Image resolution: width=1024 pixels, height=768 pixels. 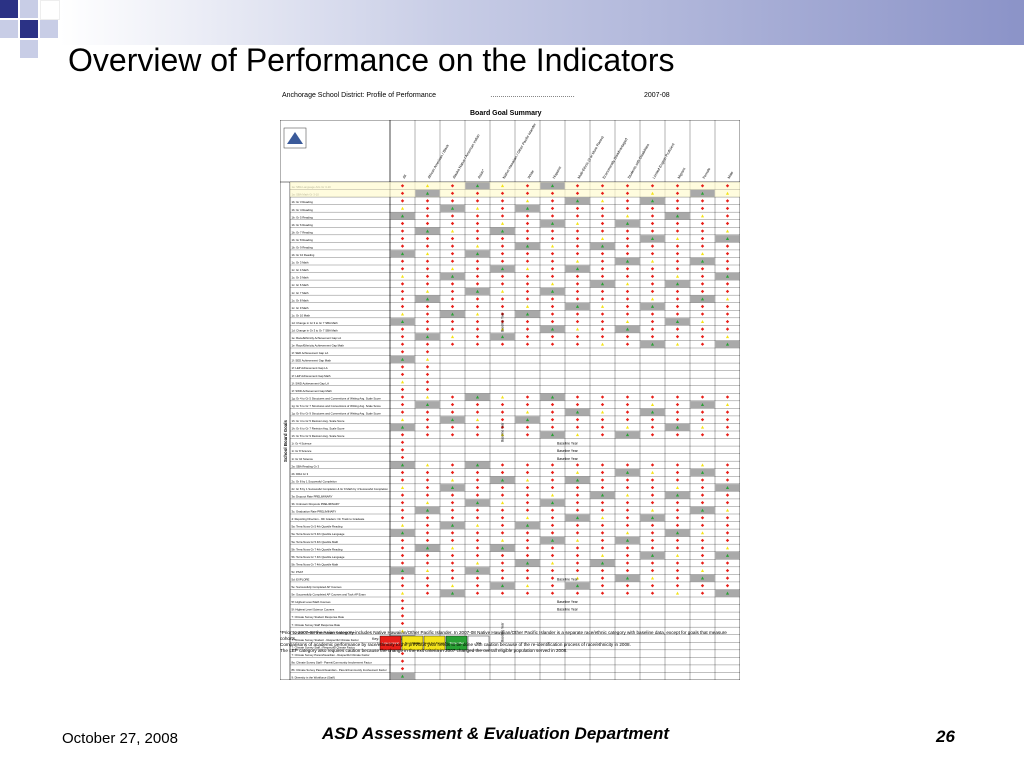 I want to click on row-label: 1c: Gr 10 Math, so click(x=301, y=315).